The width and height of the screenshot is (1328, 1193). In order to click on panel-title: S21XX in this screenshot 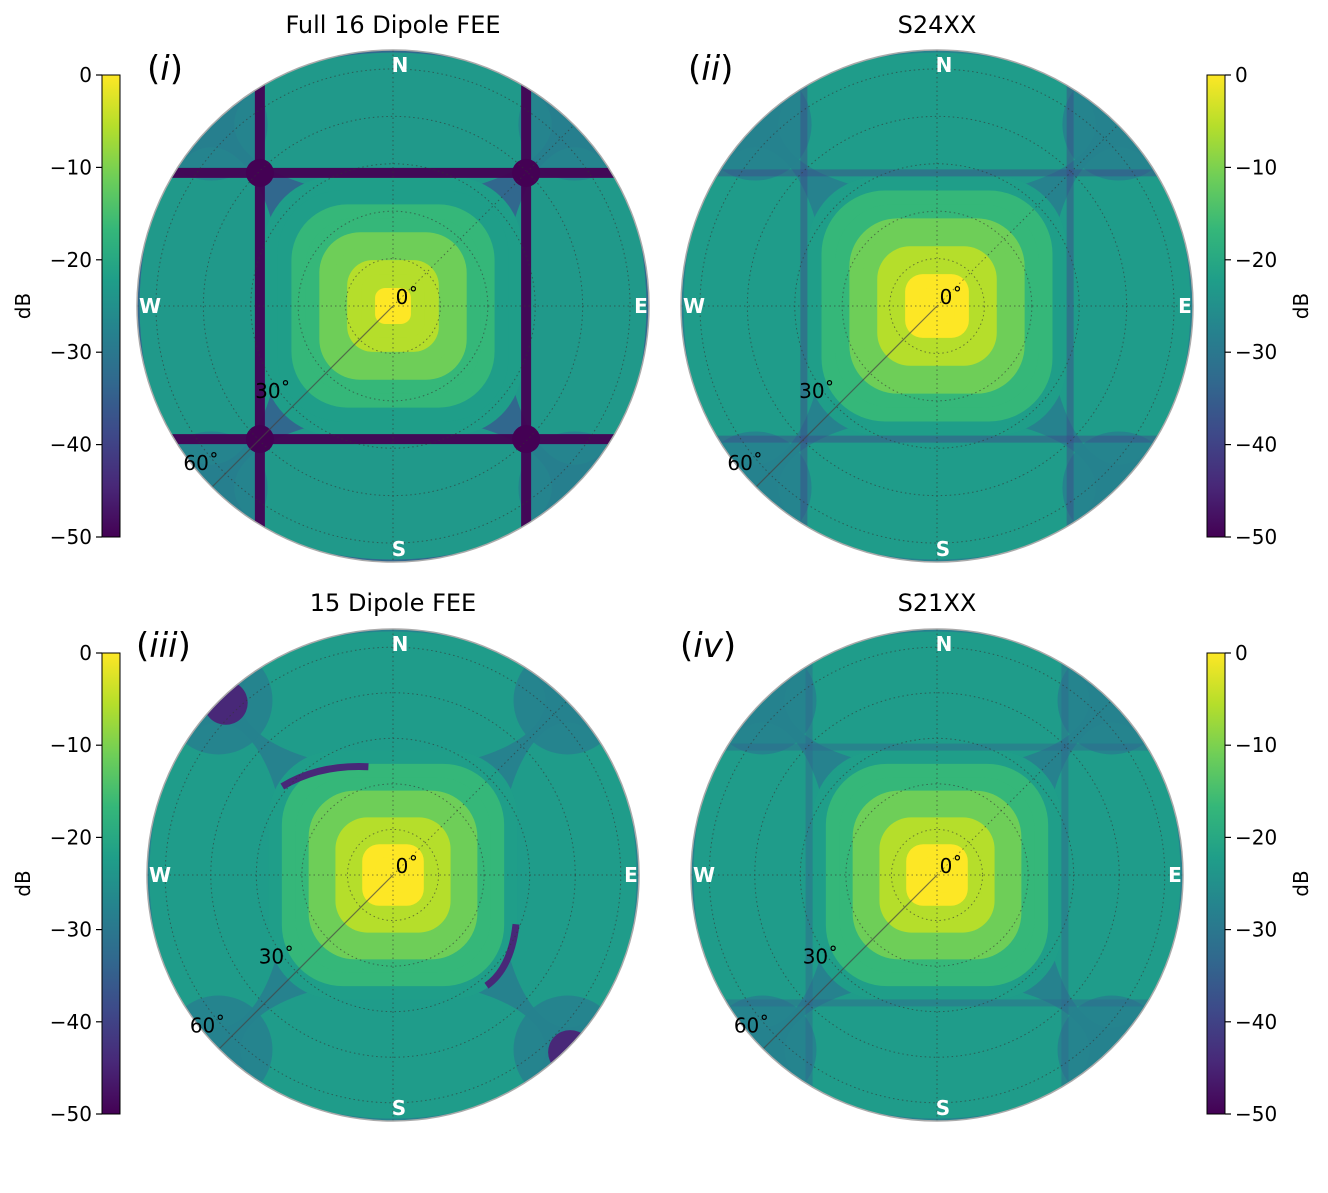, I will do `click(937, 603)`.